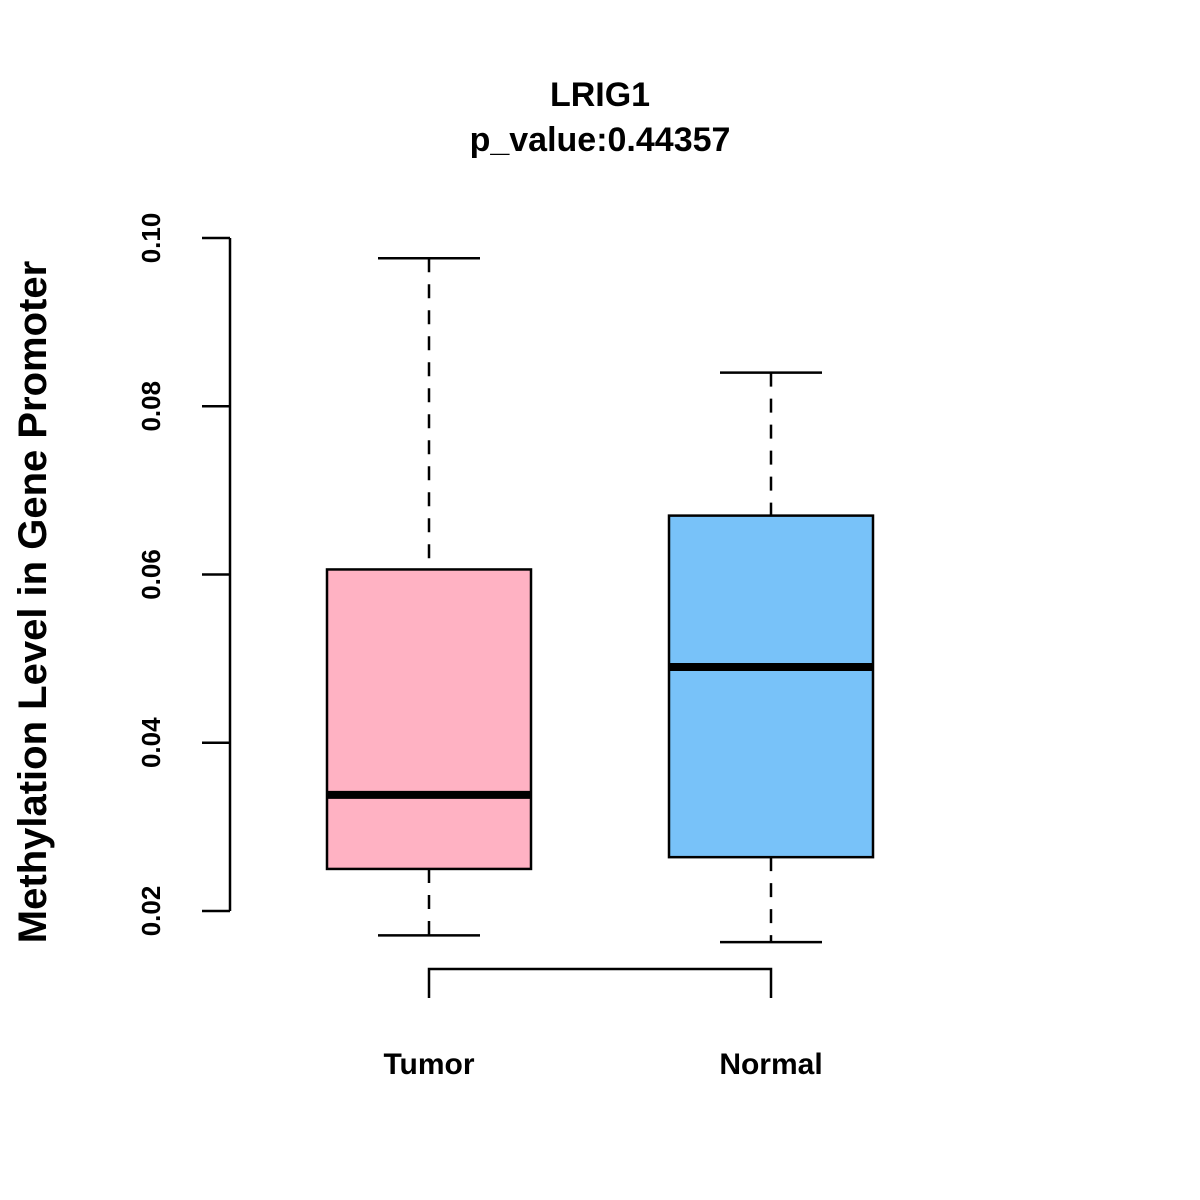 The width and height of the screenshot is (1200, 1200). Describe the element at coordinates (184, 575) in the screenshot. I see `y-axis: 0.02 0.04 0.06 0.08 0.10` at that location.